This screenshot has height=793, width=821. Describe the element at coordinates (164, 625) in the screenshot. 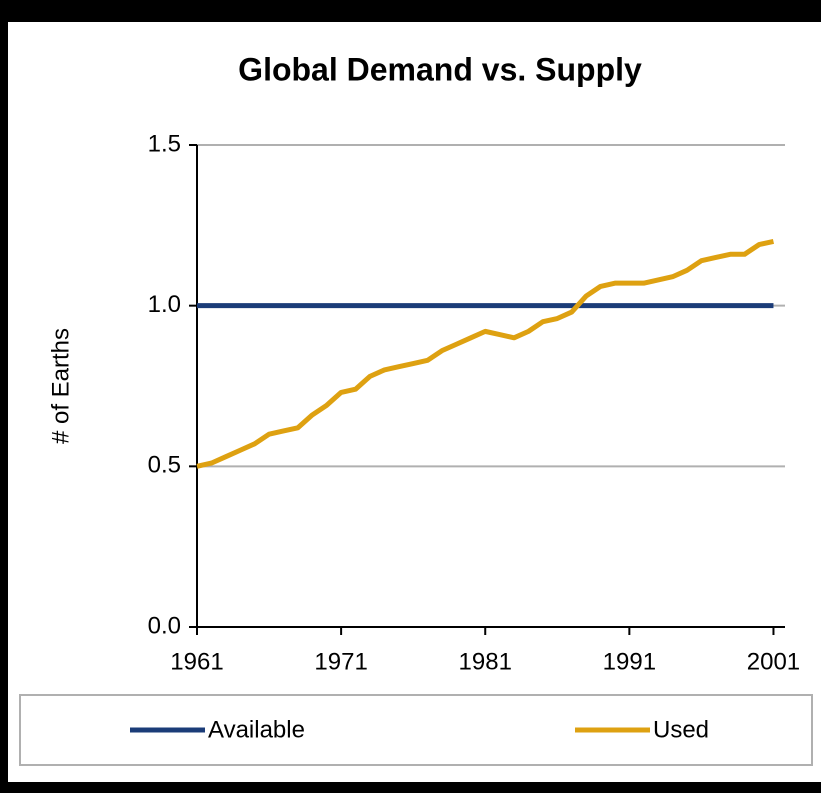

I see `y-tick-label: 0.0` at that location.